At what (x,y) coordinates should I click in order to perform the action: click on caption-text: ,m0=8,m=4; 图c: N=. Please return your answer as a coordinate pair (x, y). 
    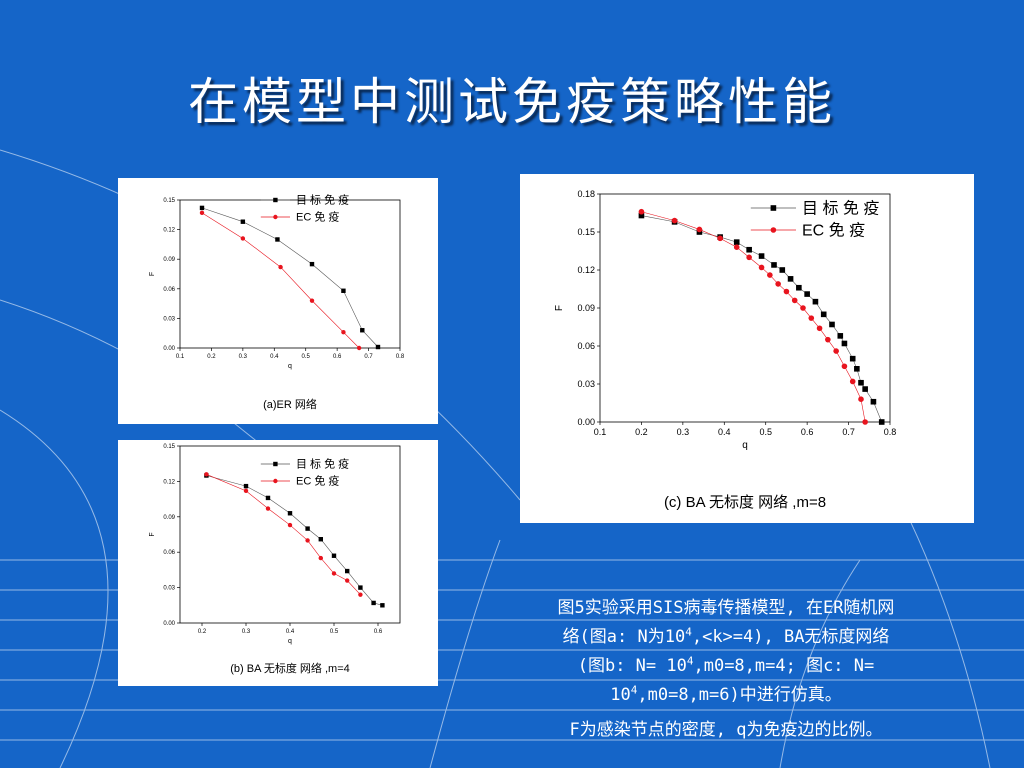
    Looking at the image, I should click on (784, 666).